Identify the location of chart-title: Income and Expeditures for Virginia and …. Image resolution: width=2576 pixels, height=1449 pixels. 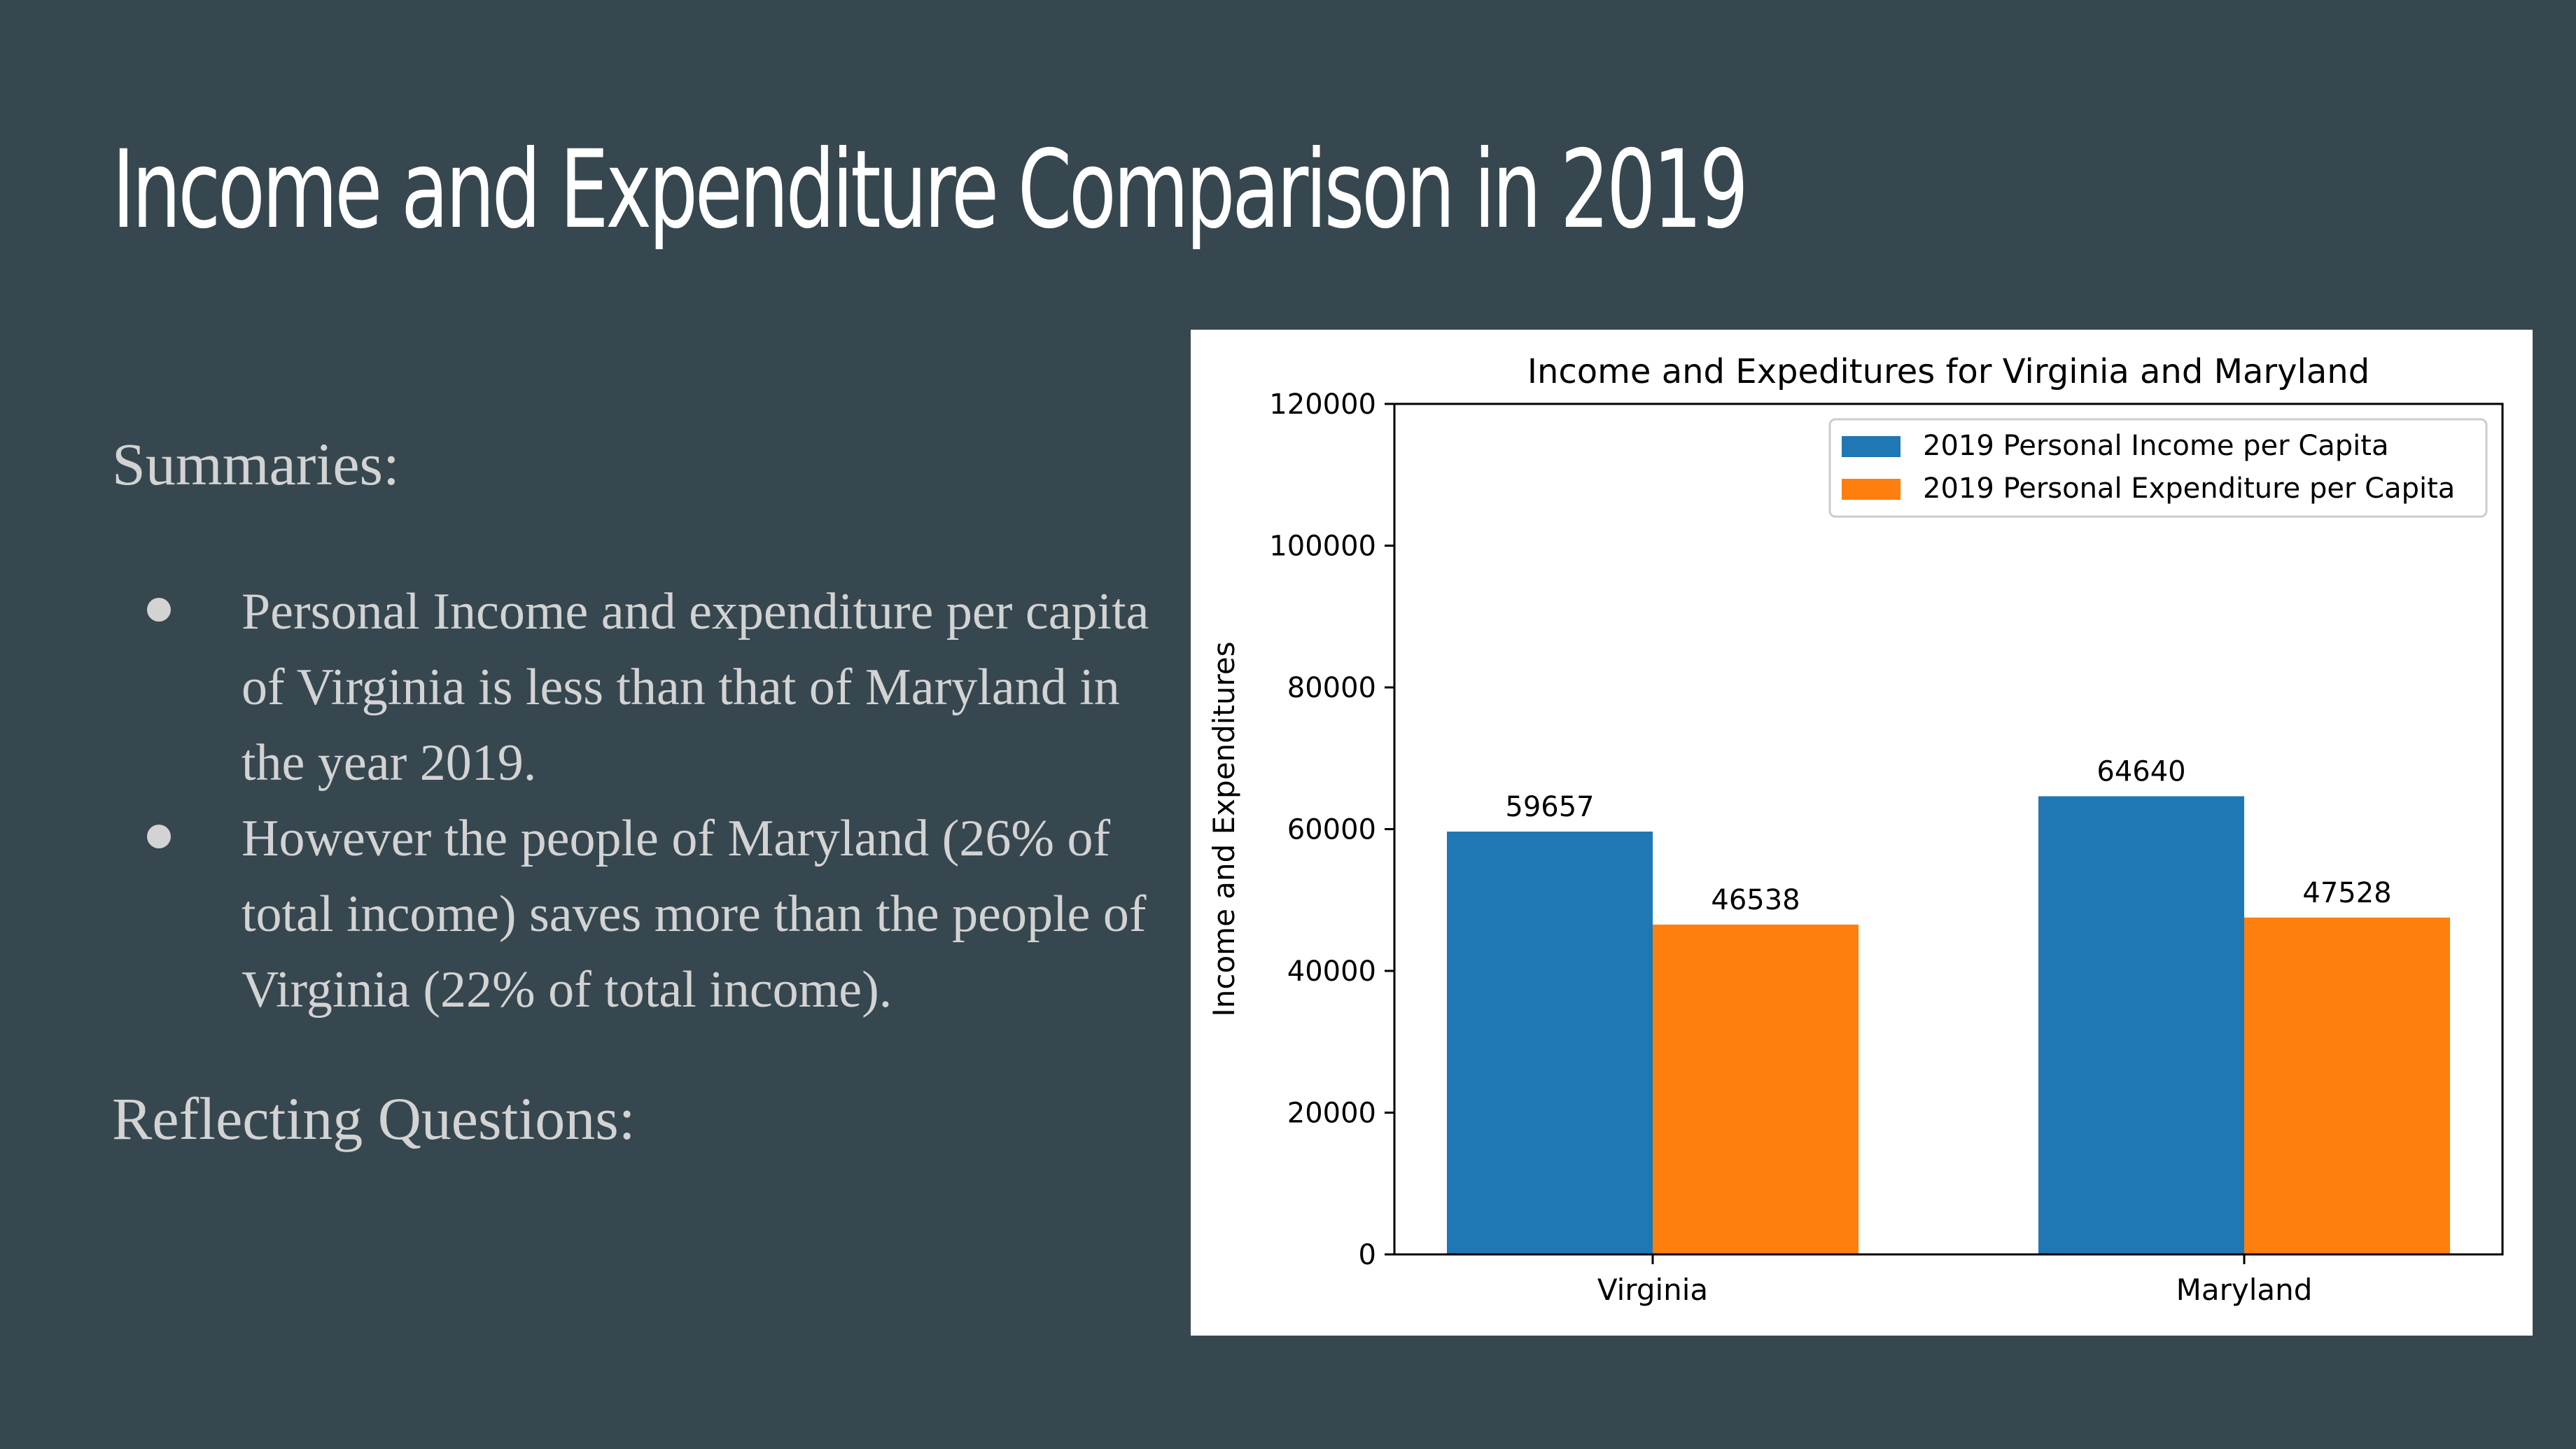
(1948, 371).